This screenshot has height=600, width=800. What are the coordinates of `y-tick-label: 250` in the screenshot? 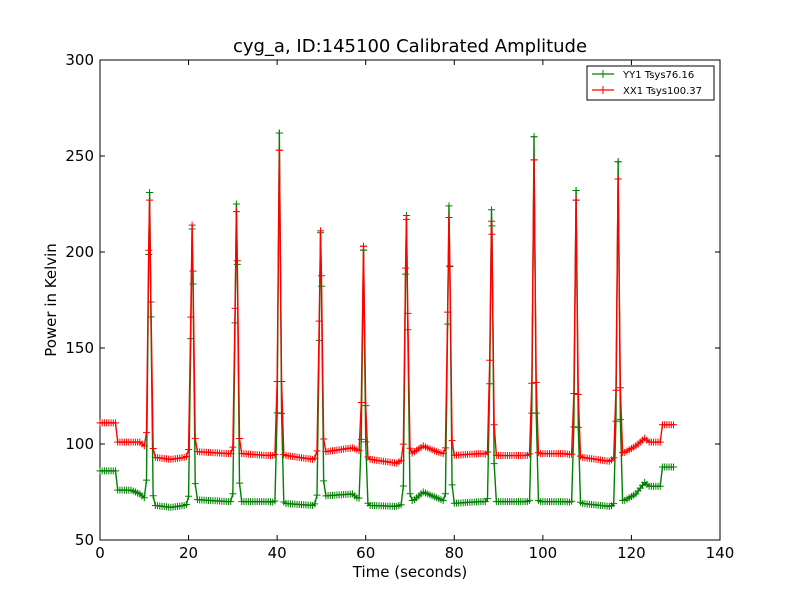 It's located at (79, 156).